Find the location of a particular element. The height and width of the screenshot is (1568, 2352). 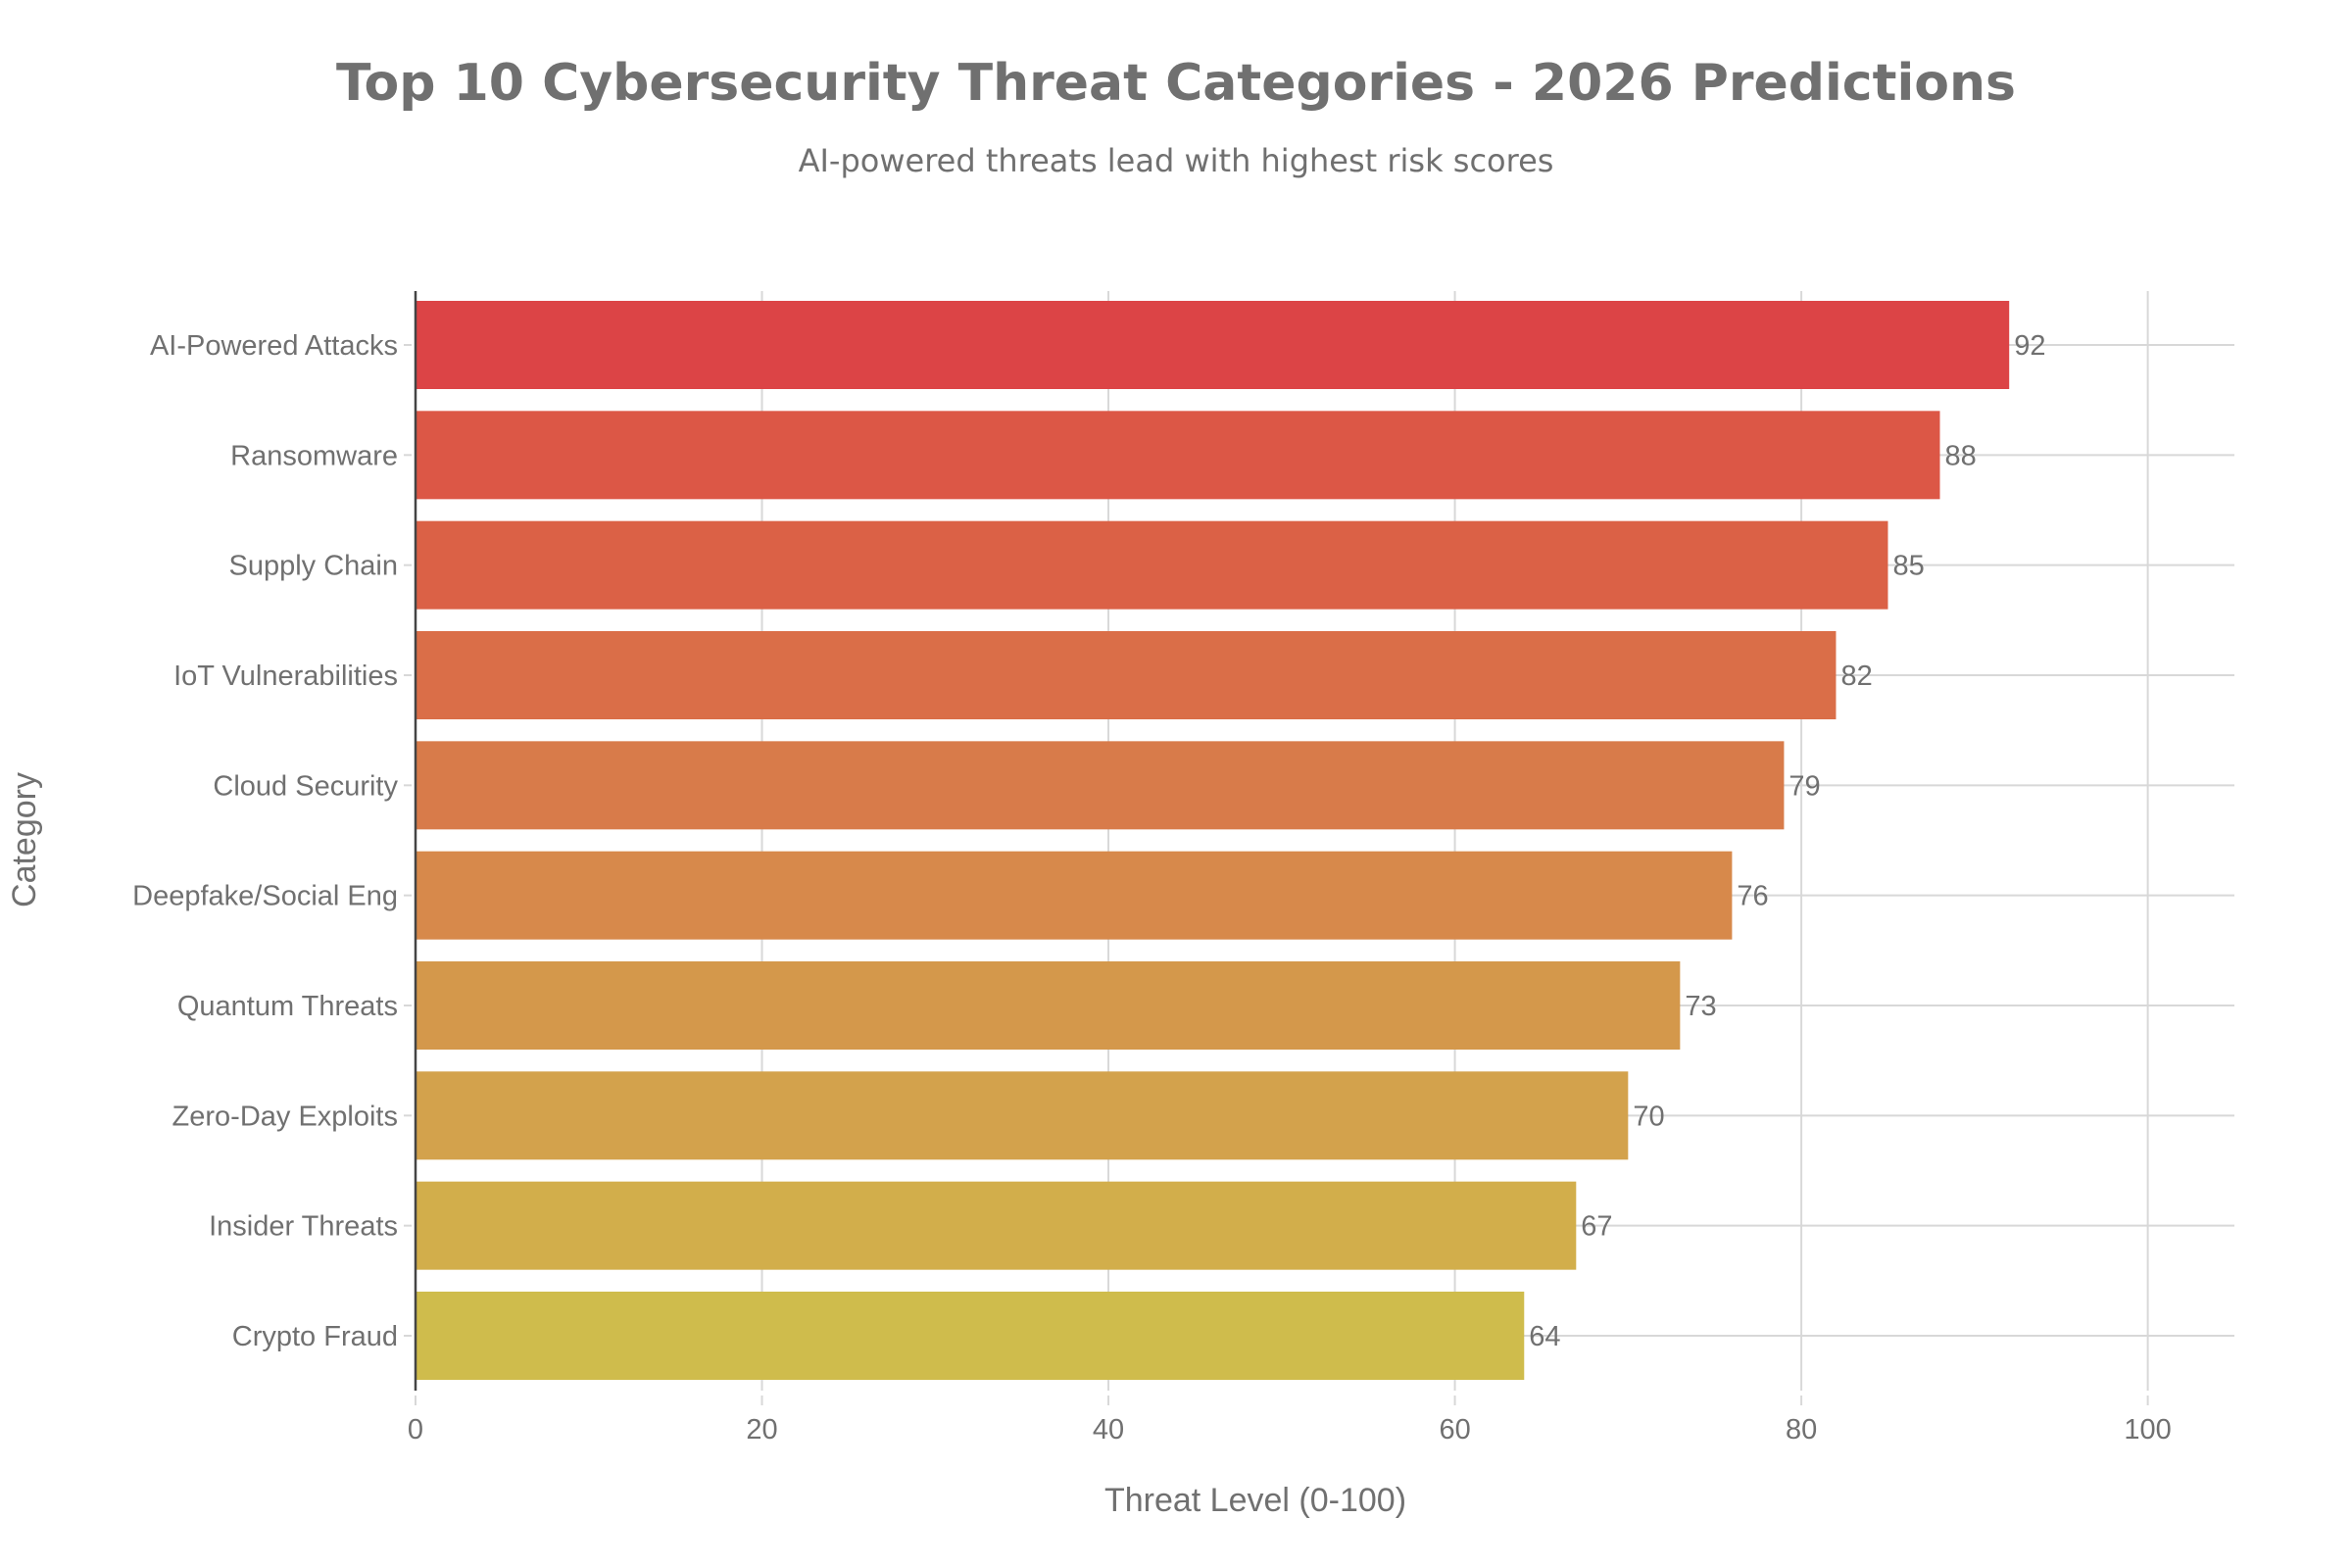

y-tick-label: Deepfake/Social Eng is located at coordinates (265, 896).